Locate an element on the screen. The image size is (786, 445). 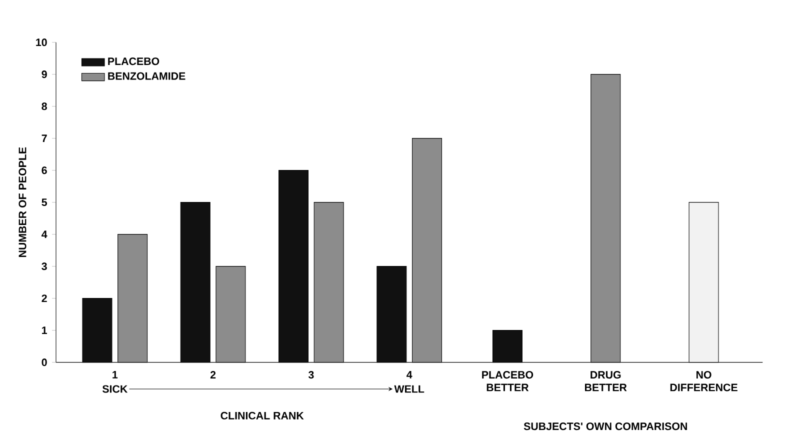
y-tick-label: 1 is located at coordinates (44, 330).